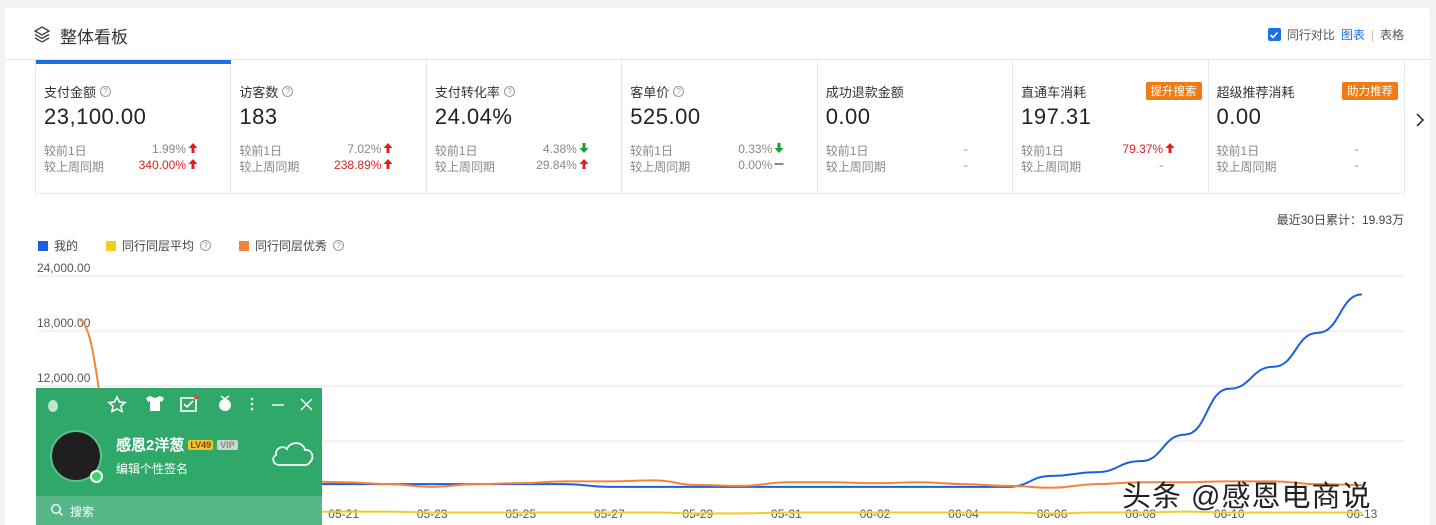  What do you see at coordinates (720, 166) in the screenshot?
I see `compare-last-week: 较上周同期 0.00%` at bounding box center [720, 166].